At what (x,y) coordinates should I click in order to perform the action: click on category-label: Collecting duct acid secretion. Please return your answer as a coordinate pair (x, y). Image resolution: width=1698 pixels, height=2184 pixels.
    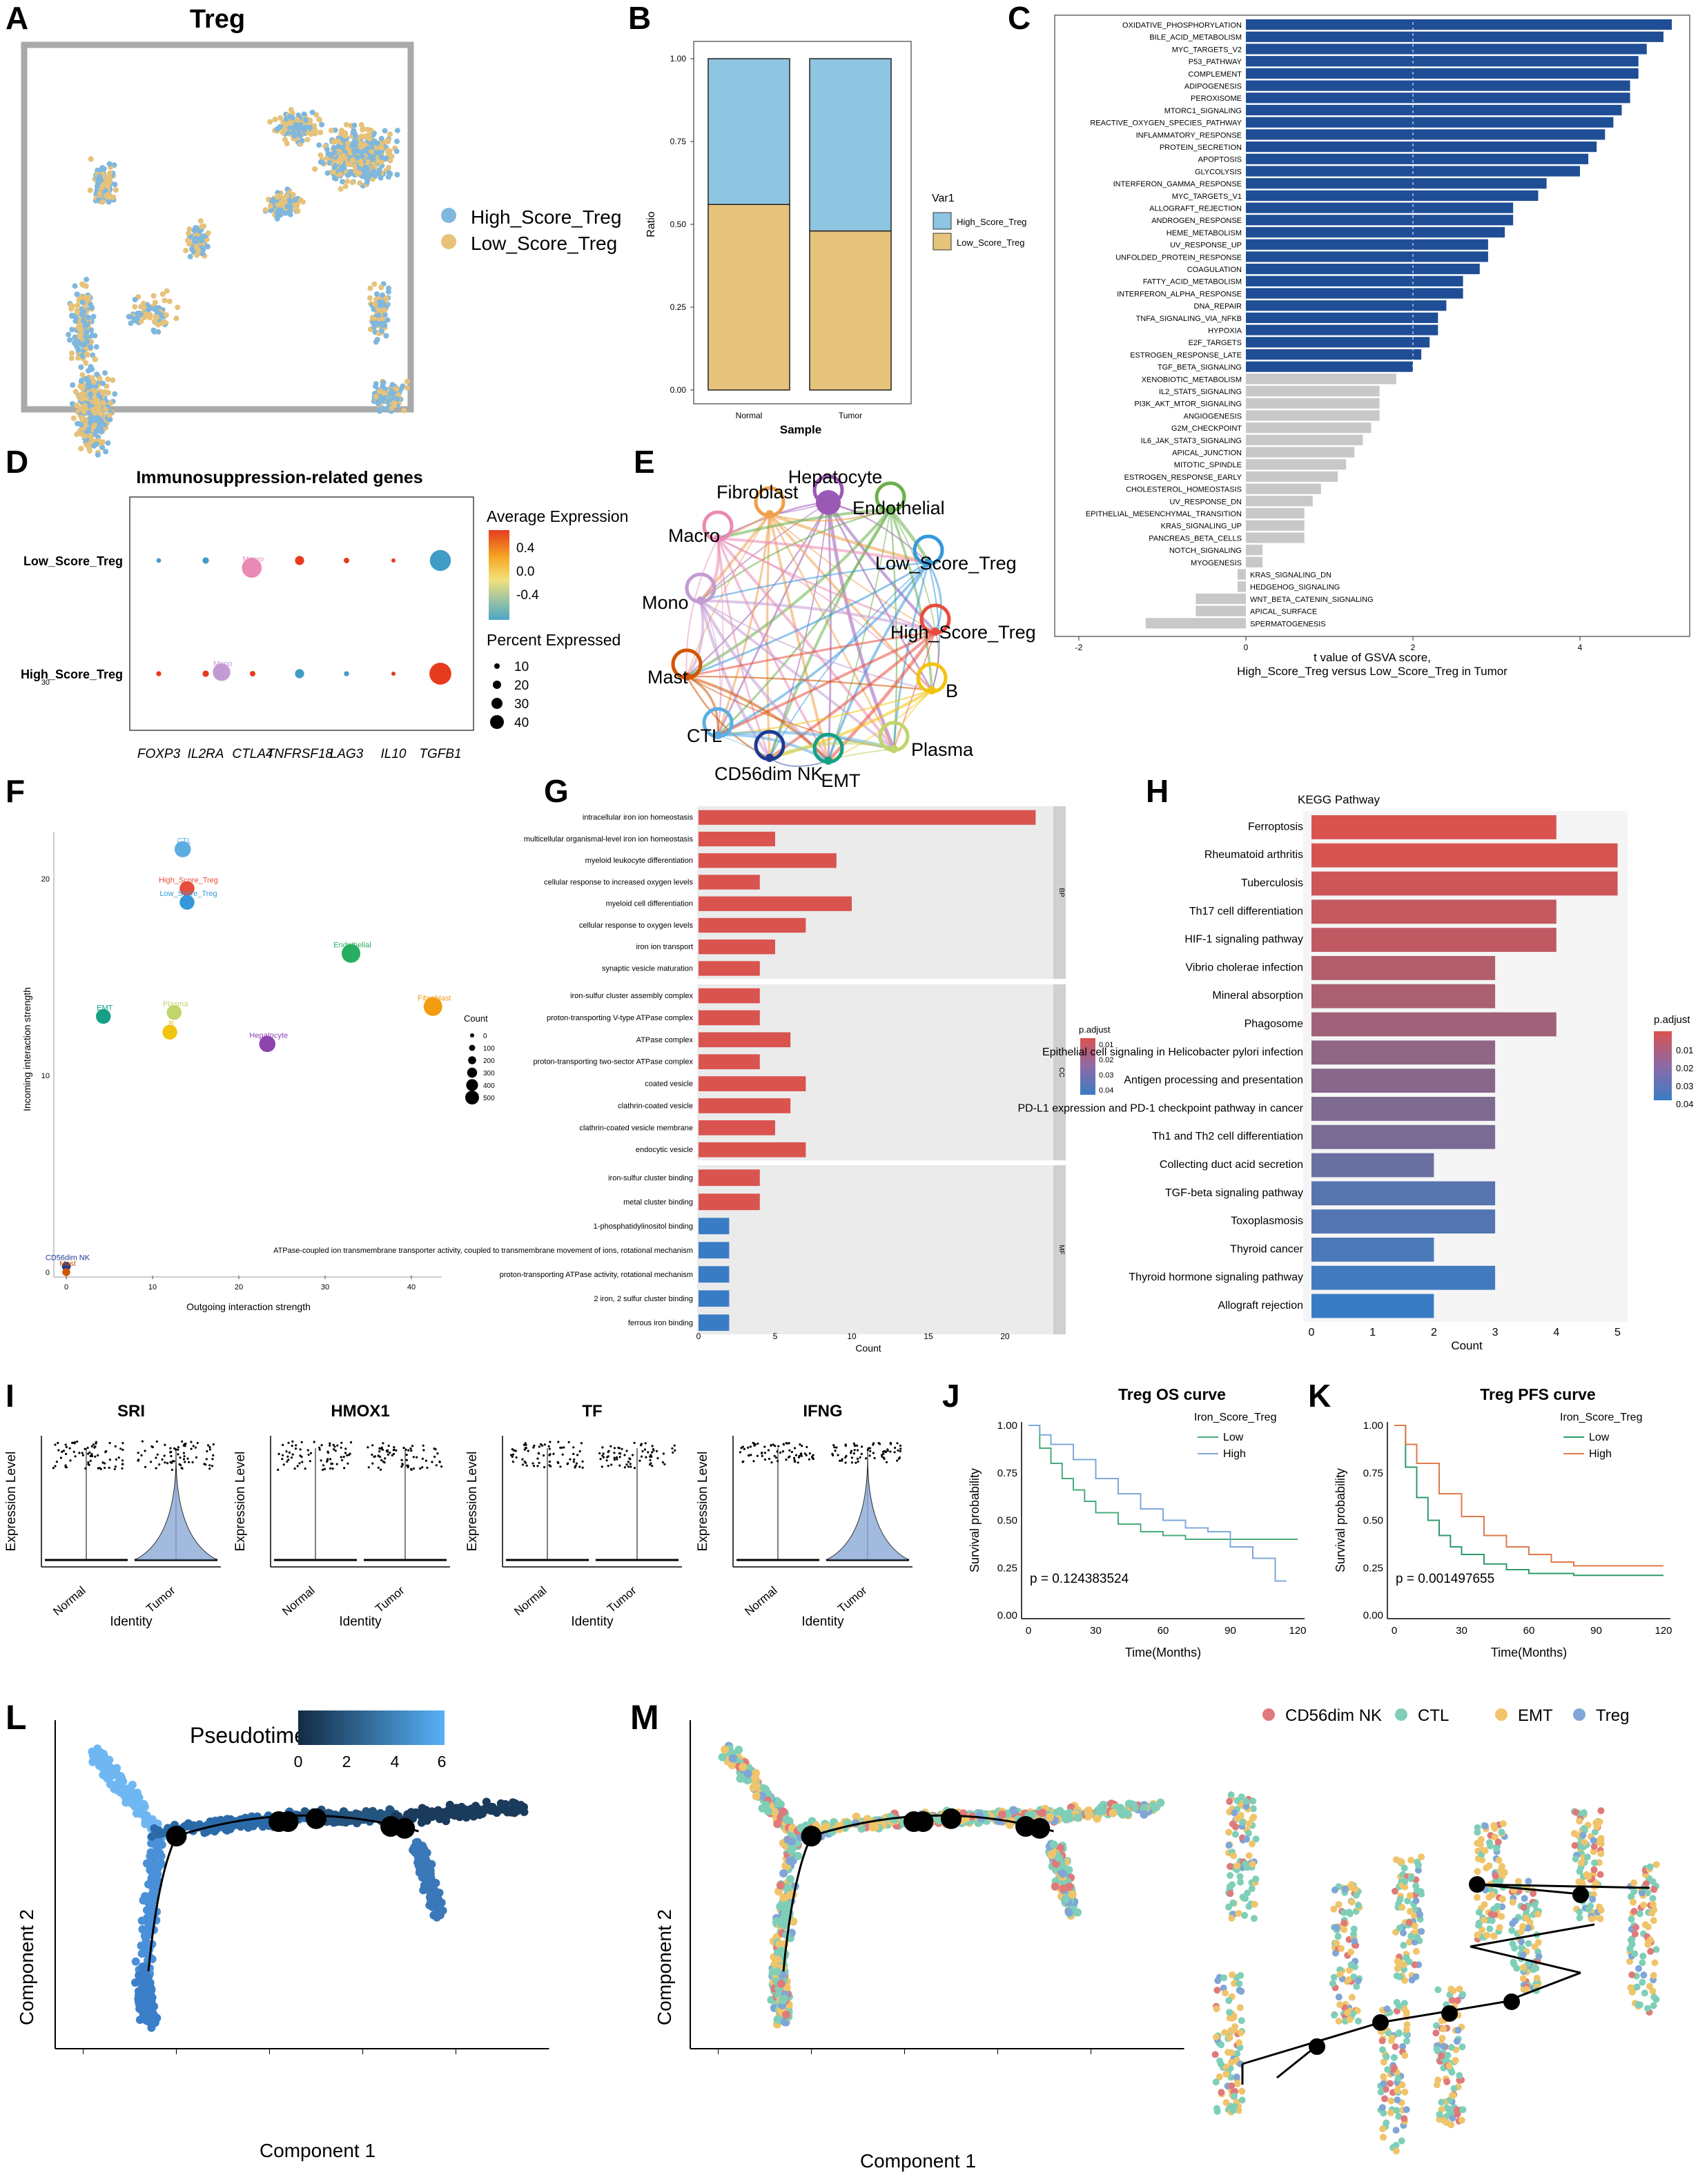
    Looking at the image, I should click on (1231, 1165).